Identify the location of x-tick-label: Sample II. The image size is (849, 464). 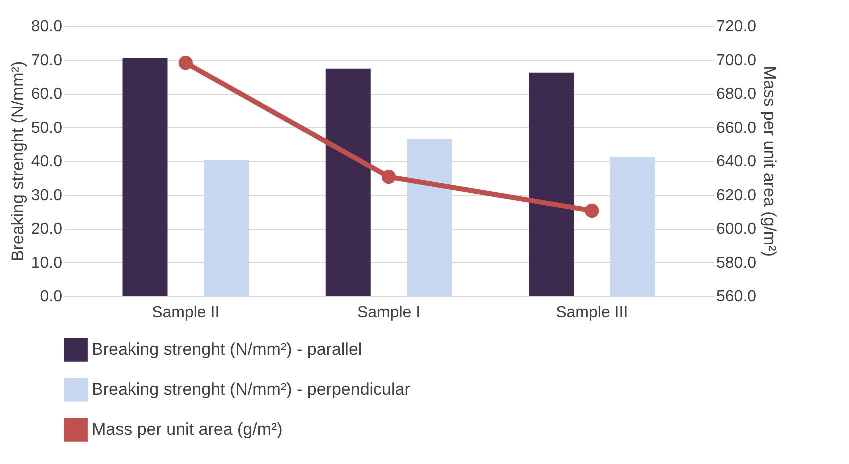
(186, 313).